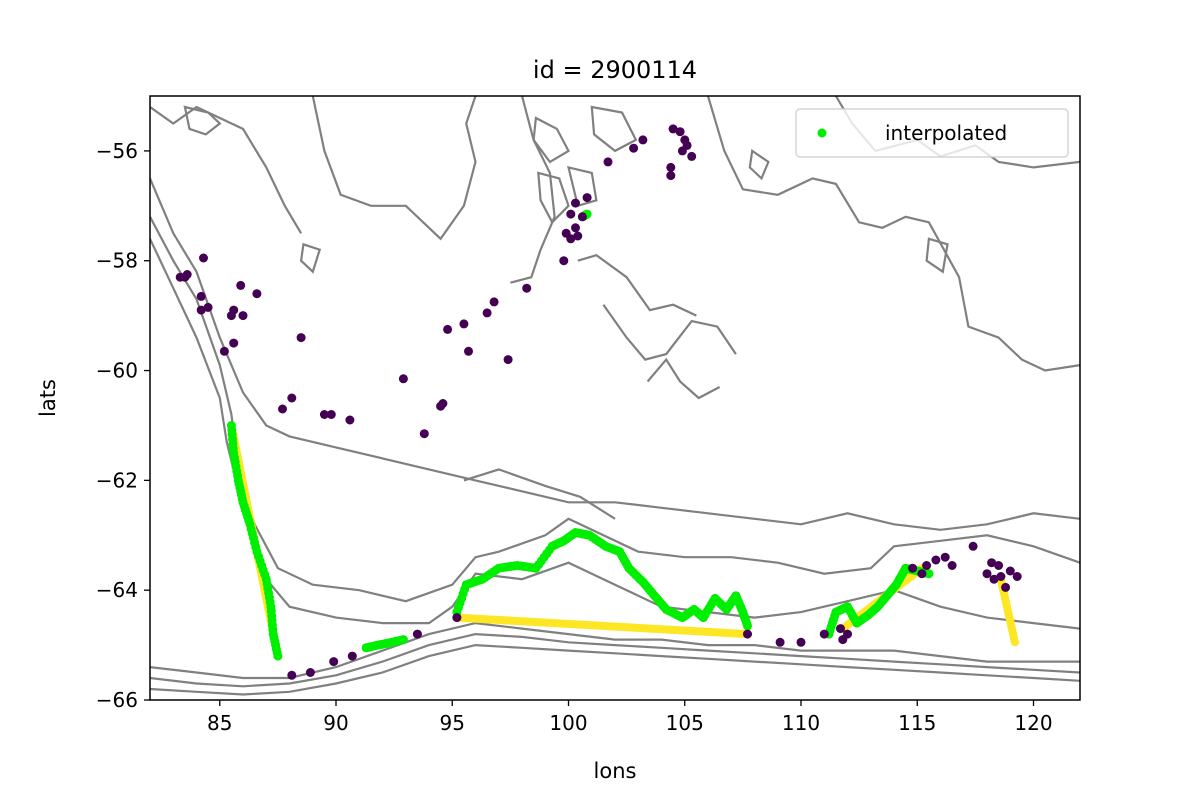 Image resolution: width=1200 pixels, height=800 pixels. Describe the element at coordinates (946, 133) in the screenshot. I see `legend-label-interpolated: interpolated` at that location.